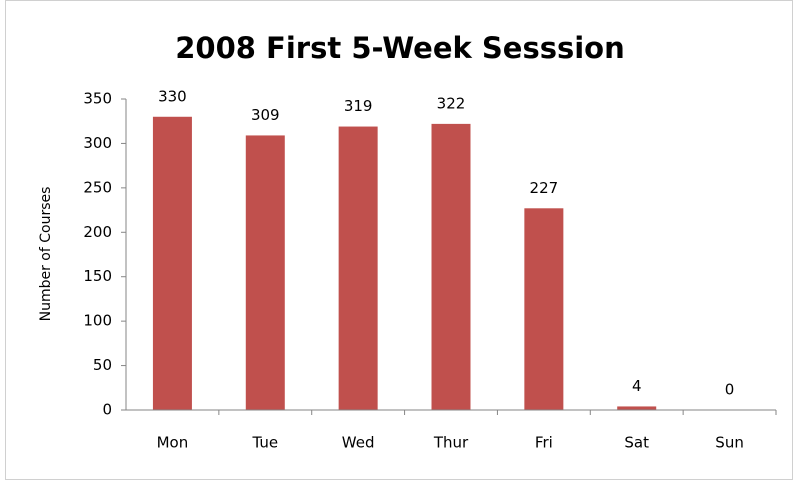  What do you see at coordinates (264, 443) in the screenshot?
I see `x-tick-label: Tue` at bounding box center [264, 443].